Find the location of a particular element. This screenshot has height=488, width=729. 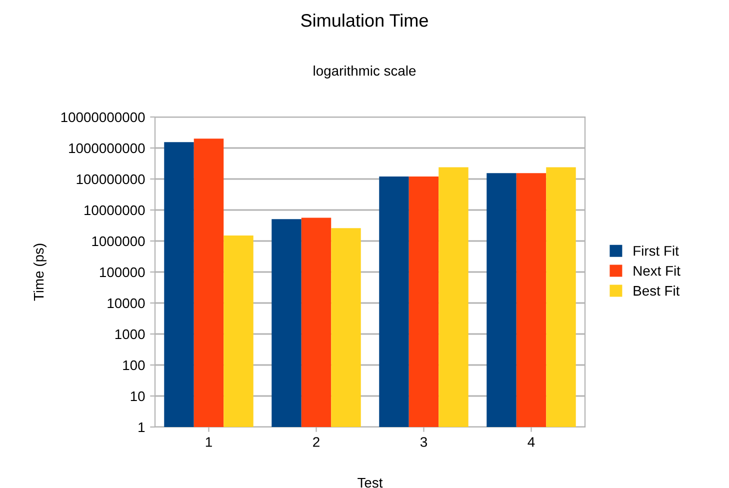

y-tick-label: 10000000 is located at coordinates (114, 210).